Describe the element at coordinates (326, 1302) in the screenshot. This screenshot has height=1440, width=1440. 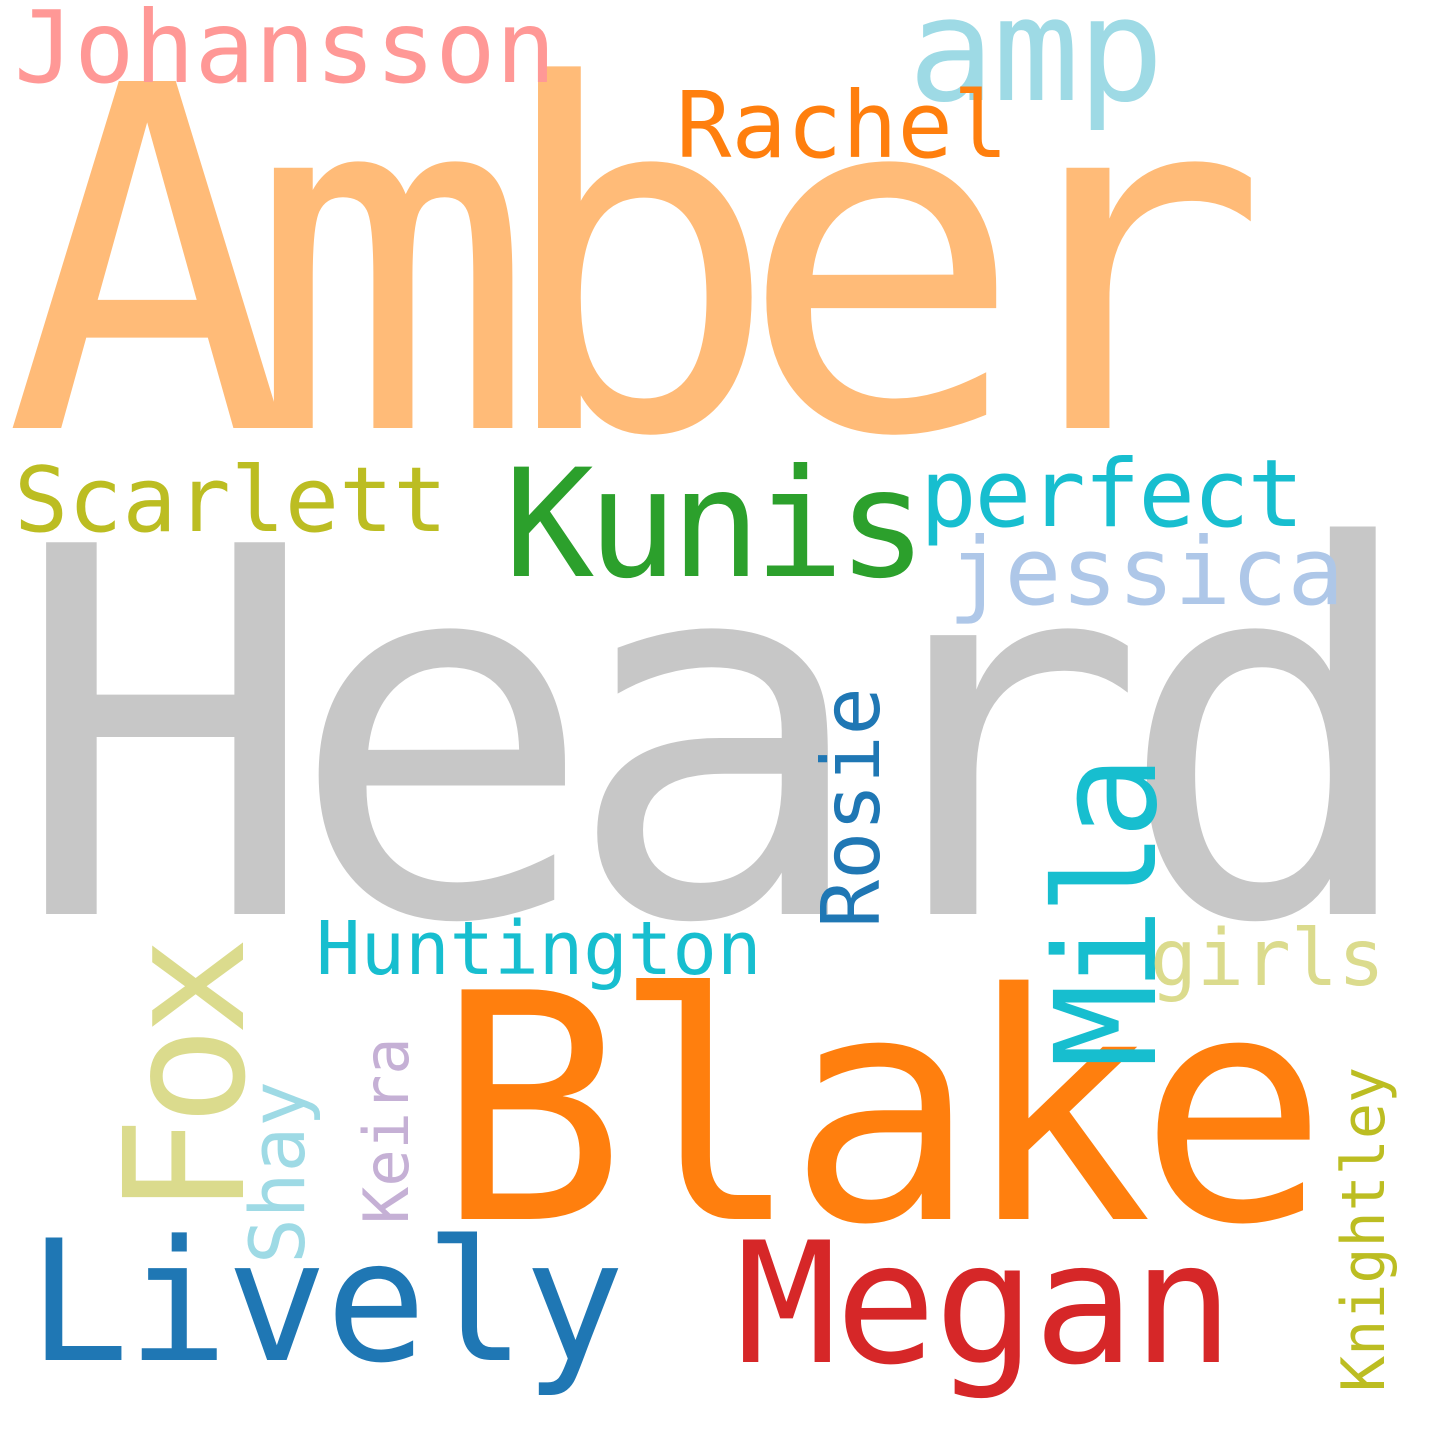
I see `word-lively: Lively` at that location.